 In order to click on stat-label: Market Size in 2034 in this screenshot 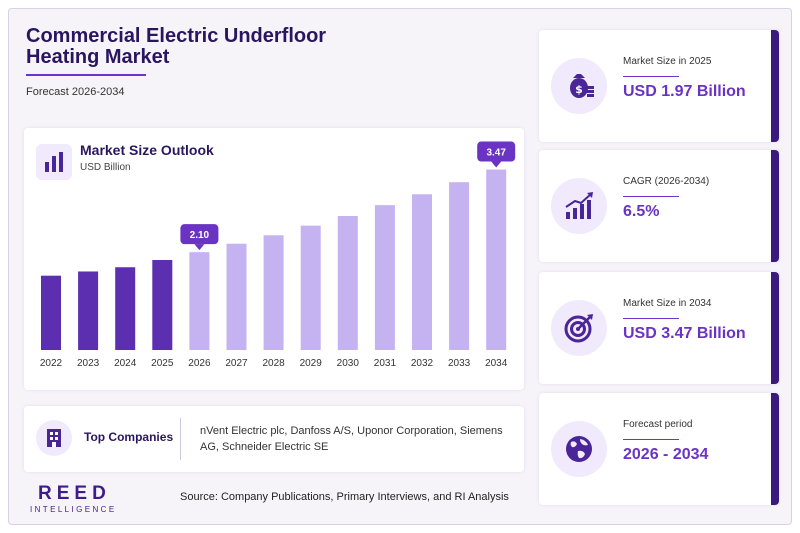, I will do `click(667, 303)`.